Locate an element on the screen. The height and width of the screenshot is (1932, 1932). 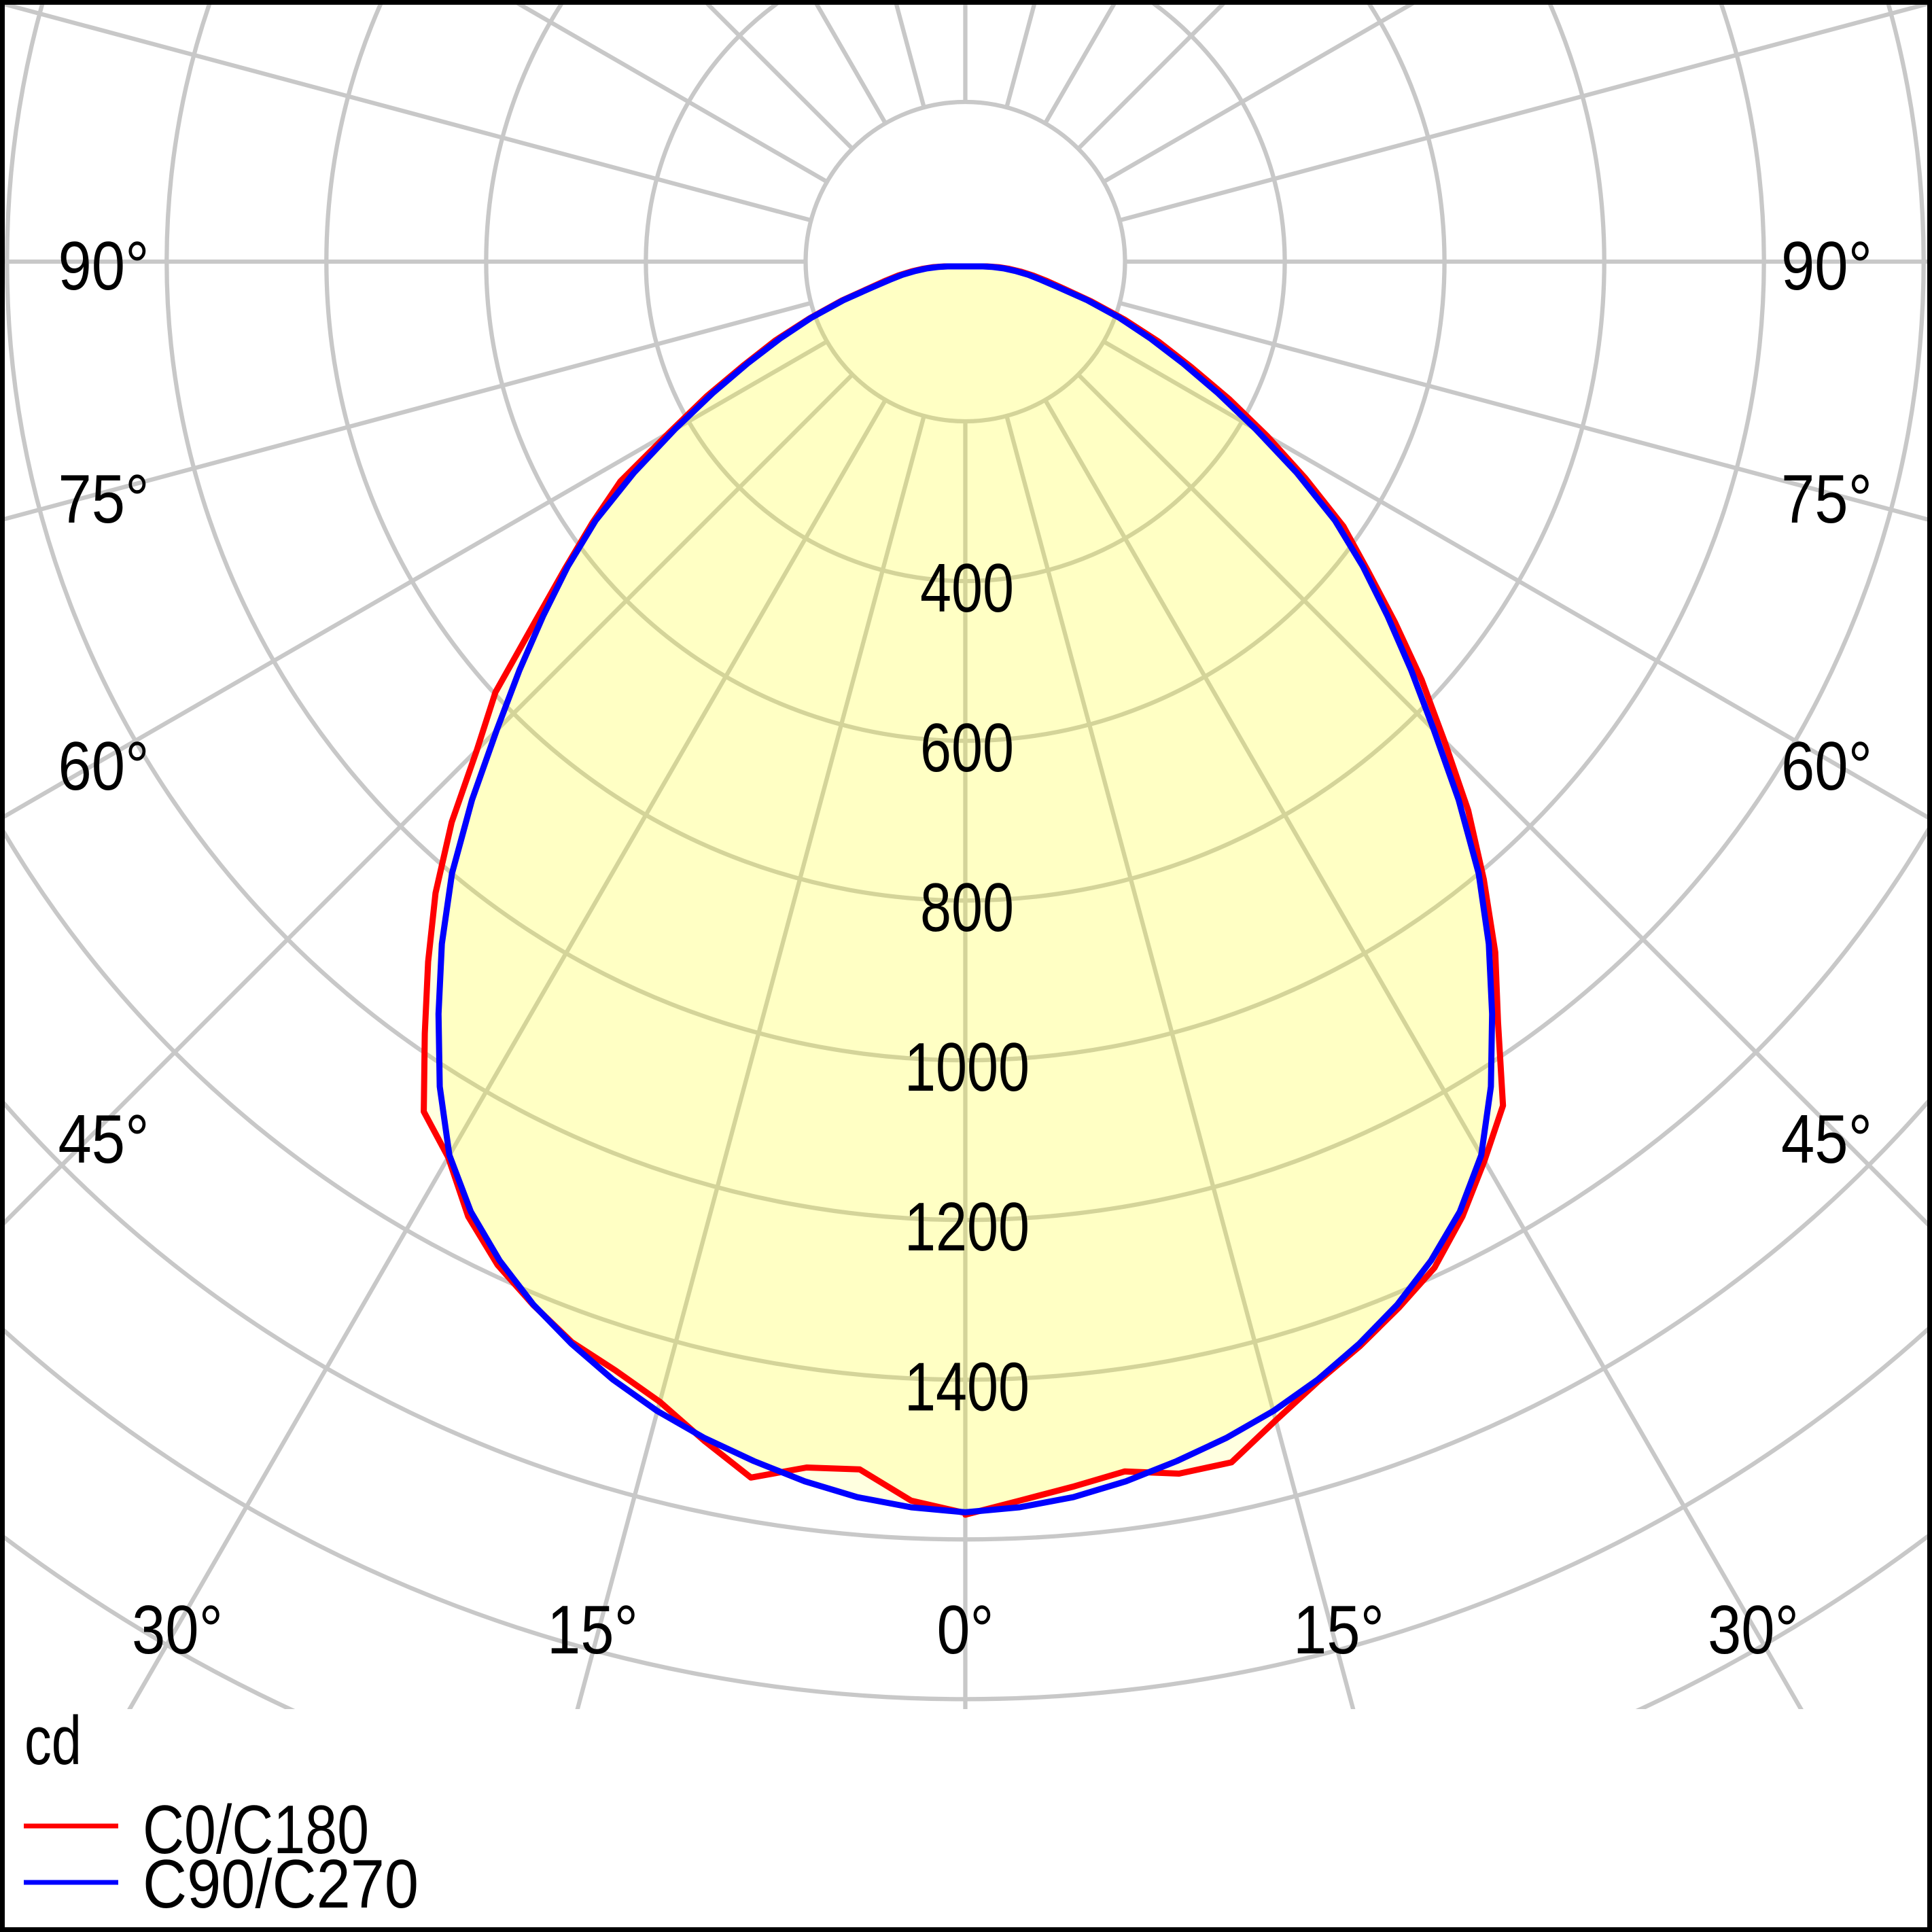
svg-text: 1200 is located at coordinates (967, 1227).